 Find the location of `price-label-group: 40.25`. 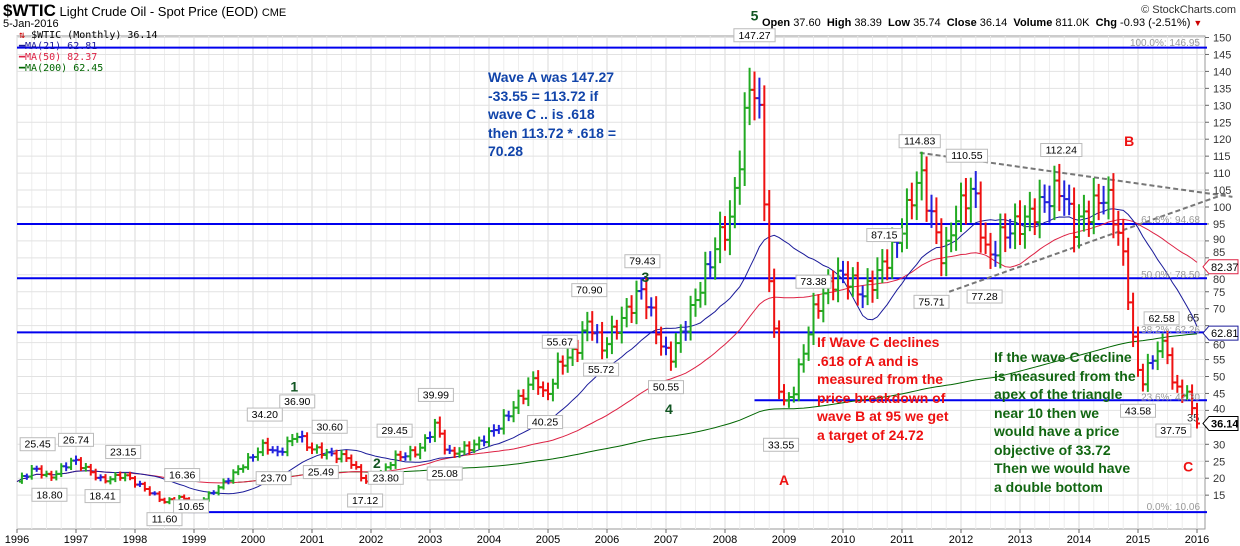

price-label-group: 40.25 is located at coordinates (545, 422).